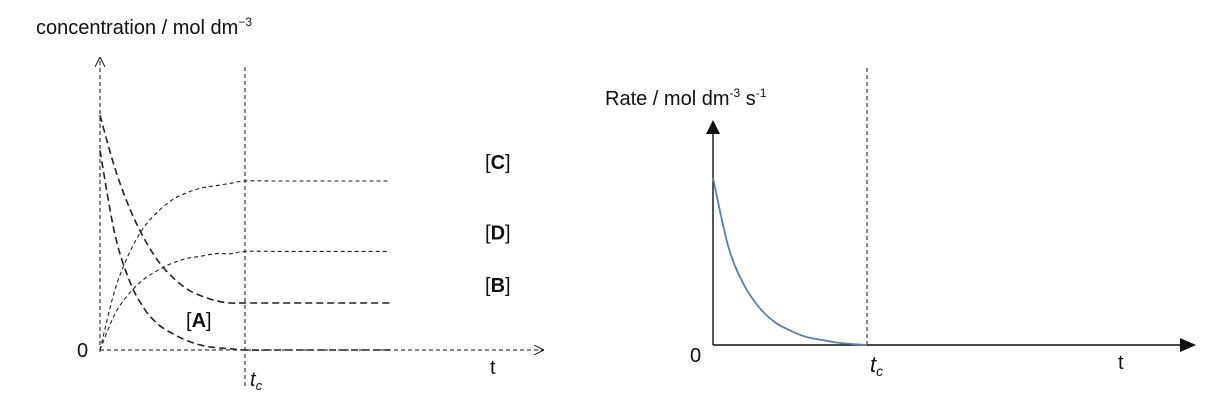  Describe the element at coordinates (713, 127) in the screenshot. I see `y-axis-arrowhead` at that location.